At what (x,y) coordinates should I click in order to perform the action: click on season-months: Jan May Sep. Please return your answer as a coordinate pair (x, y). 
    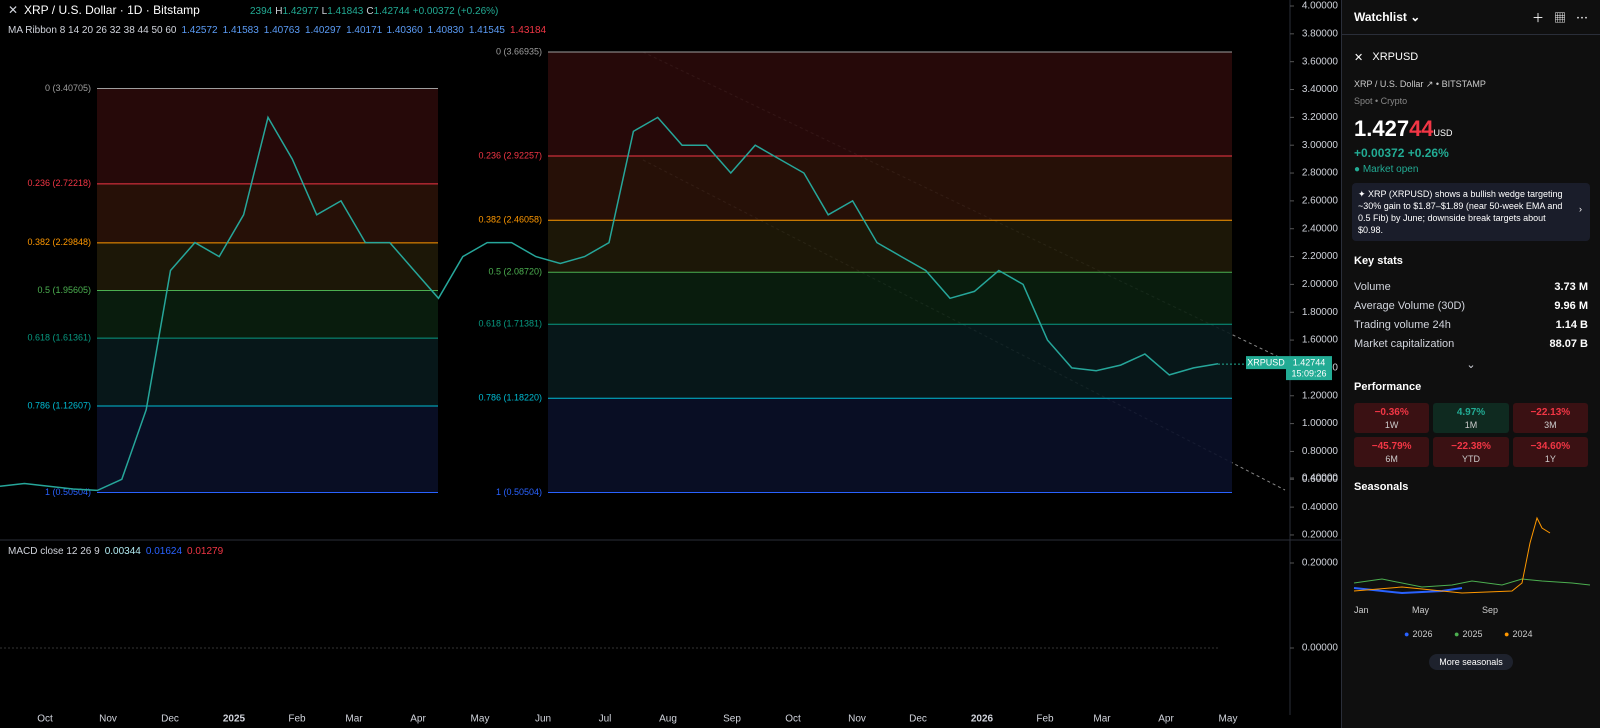
    Looking at the image, I should click on (1426, 610).